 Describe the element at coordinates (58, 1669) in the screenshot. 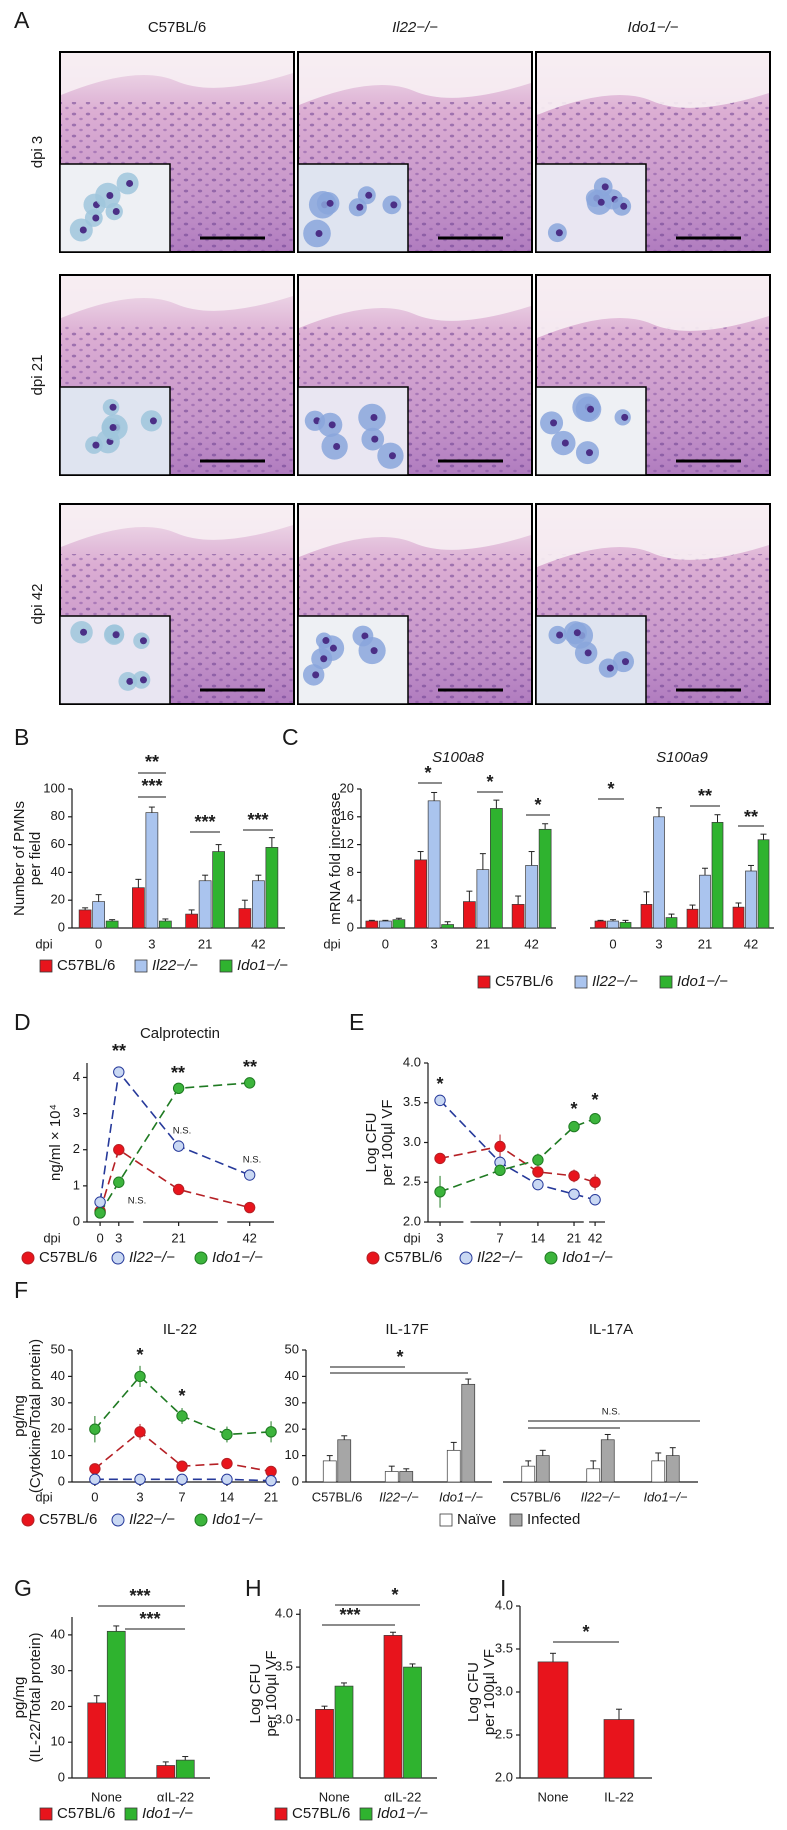

I see `y-tick-label: 30` at that location.